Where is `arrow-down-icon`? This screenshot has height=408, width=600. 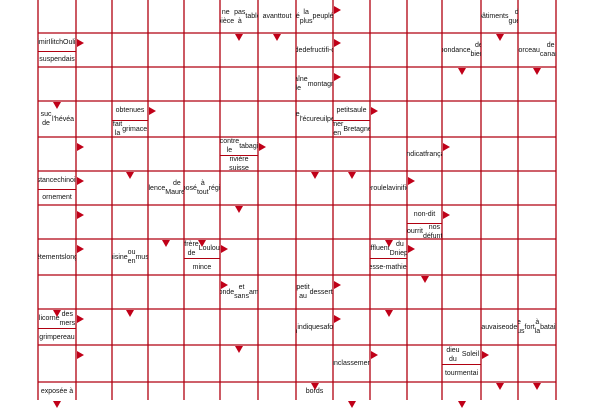 arrow-down-icon is located at coordinates (314, 386).